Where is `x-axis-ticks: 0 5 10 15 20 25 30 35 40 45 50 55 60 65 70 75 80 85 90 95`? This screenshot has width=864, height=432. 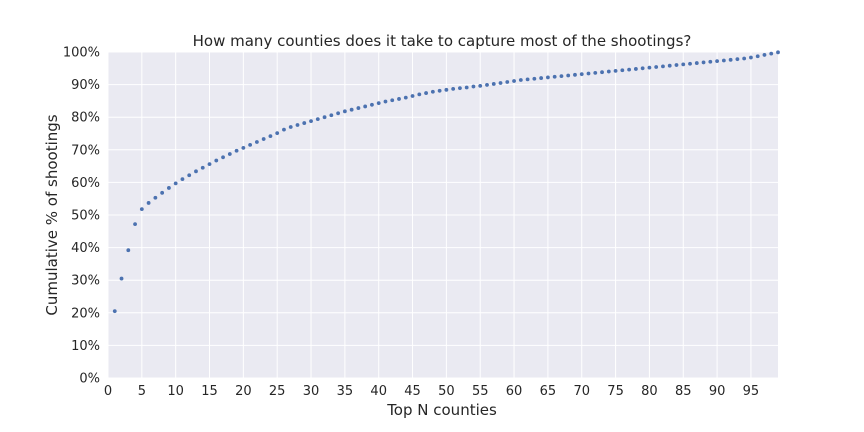
x-axis-ticks: 0 5 10 15 20 25 30 35 40 45 50 55 60 65 70 75 80 85 90 95 is located at coordinates (431, 391).